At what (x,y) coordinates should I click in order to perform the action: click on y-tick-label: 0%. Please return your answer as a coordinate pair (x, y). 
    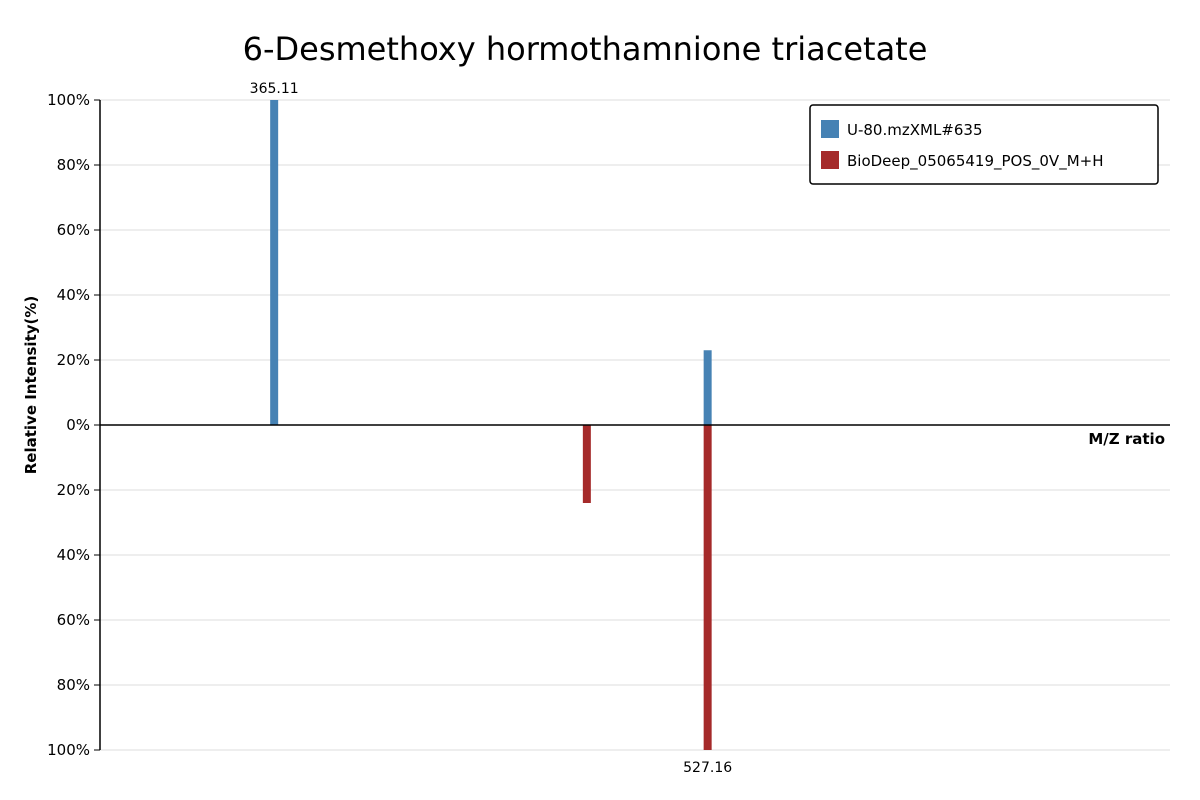
    Looking at the image, I should click on (78, 425).